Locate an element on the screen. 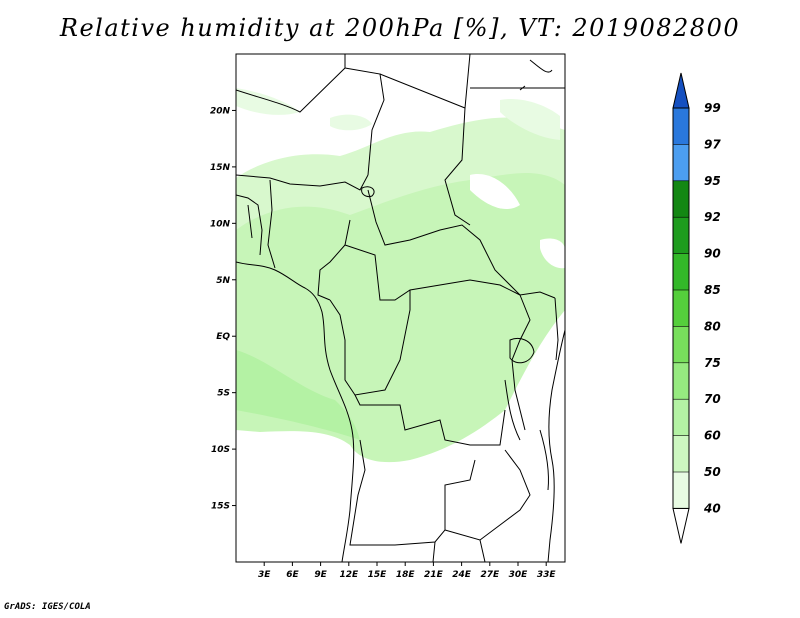 This screenshot has width=800, height=618. lon-tick-label: 9E is located at coordinates (320, 575).